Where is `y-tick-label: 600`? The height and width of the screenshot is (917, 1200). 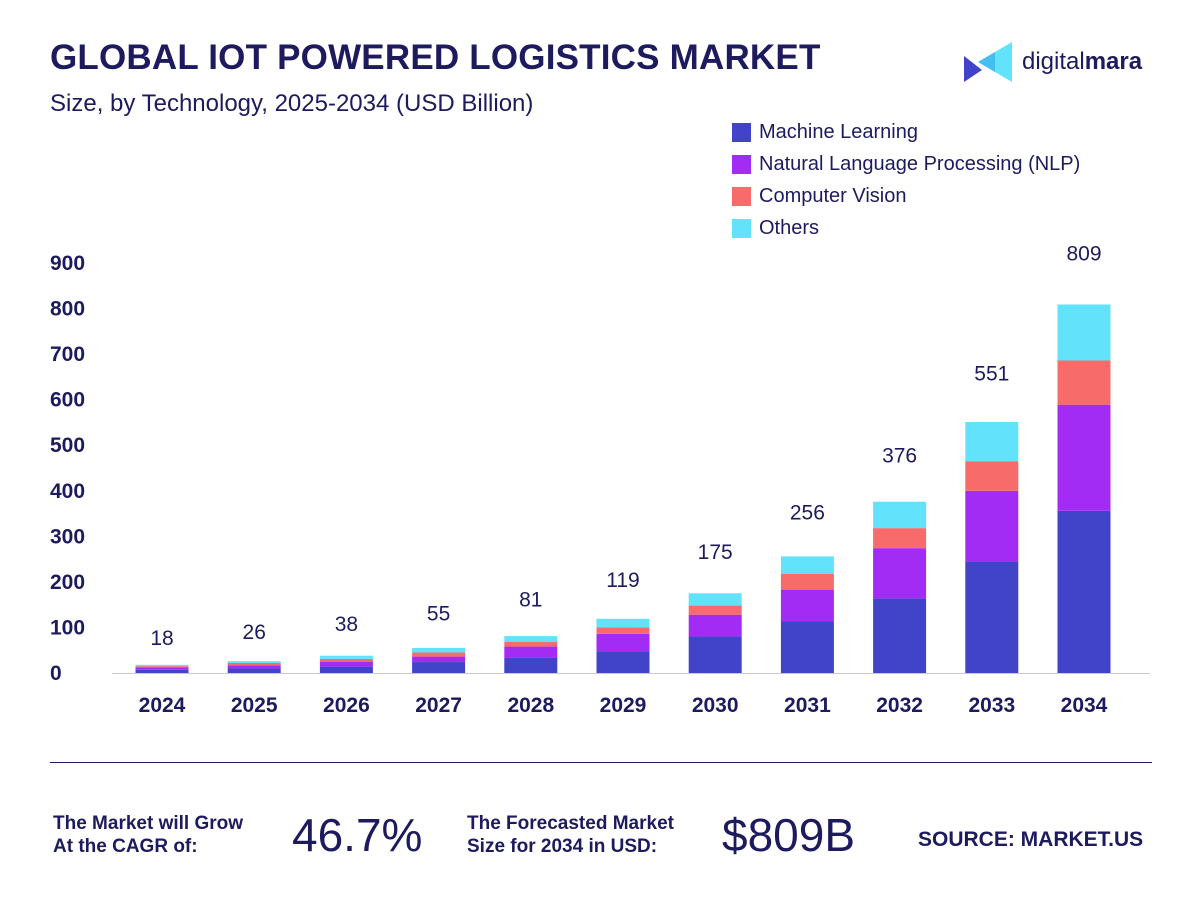 y-tick-label: 600 is located at coordinates (67, 400).